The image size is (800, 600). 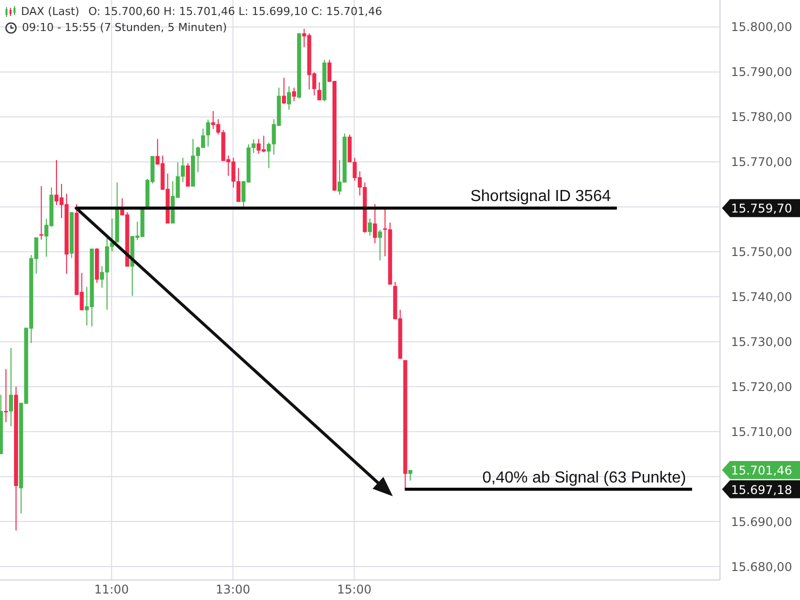 I want to click on y-tick-label: 15.750,00, so click(x=761, y=252).